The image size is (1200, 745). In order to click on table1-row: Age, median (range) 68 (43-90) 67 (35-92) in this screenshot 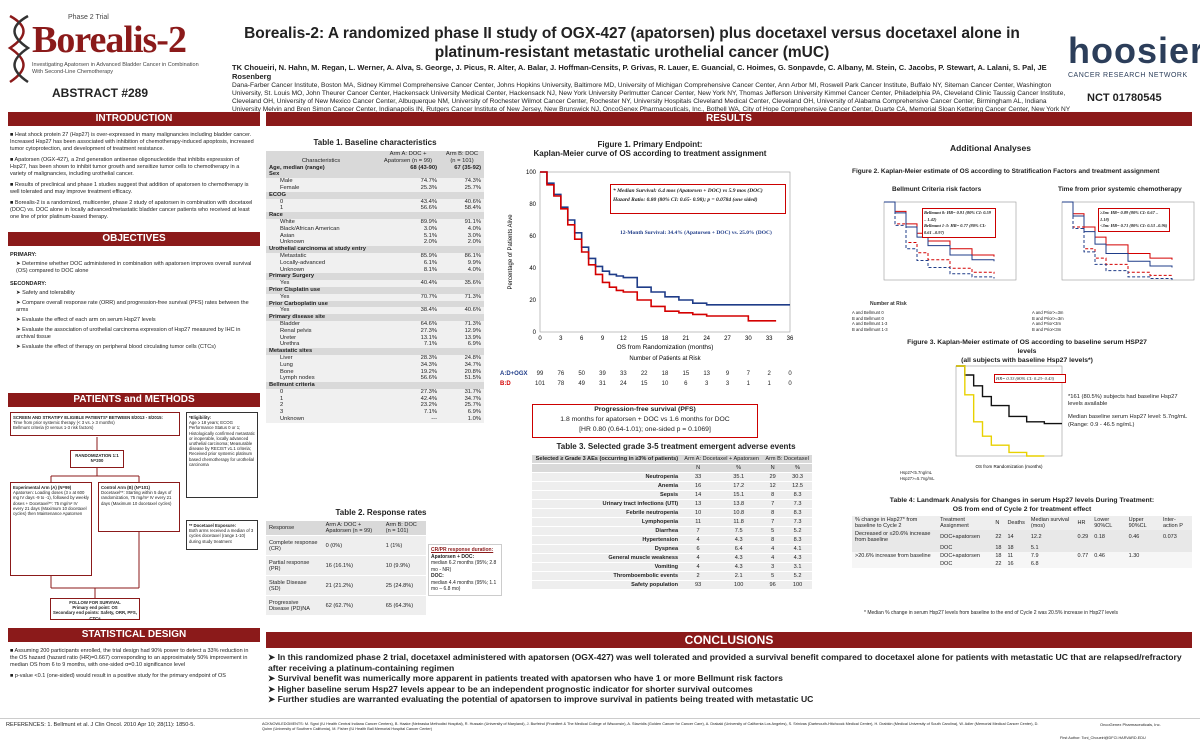, I will do `click(375, 168)`.